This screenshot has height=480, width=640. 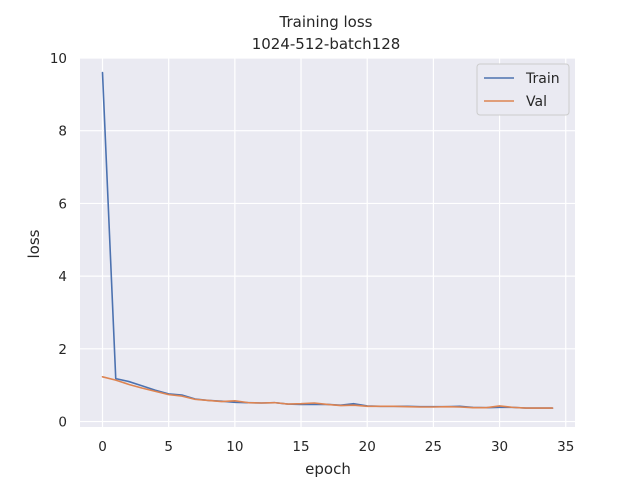 I want to click on legend: Train Val, so click(x=523, y=89).